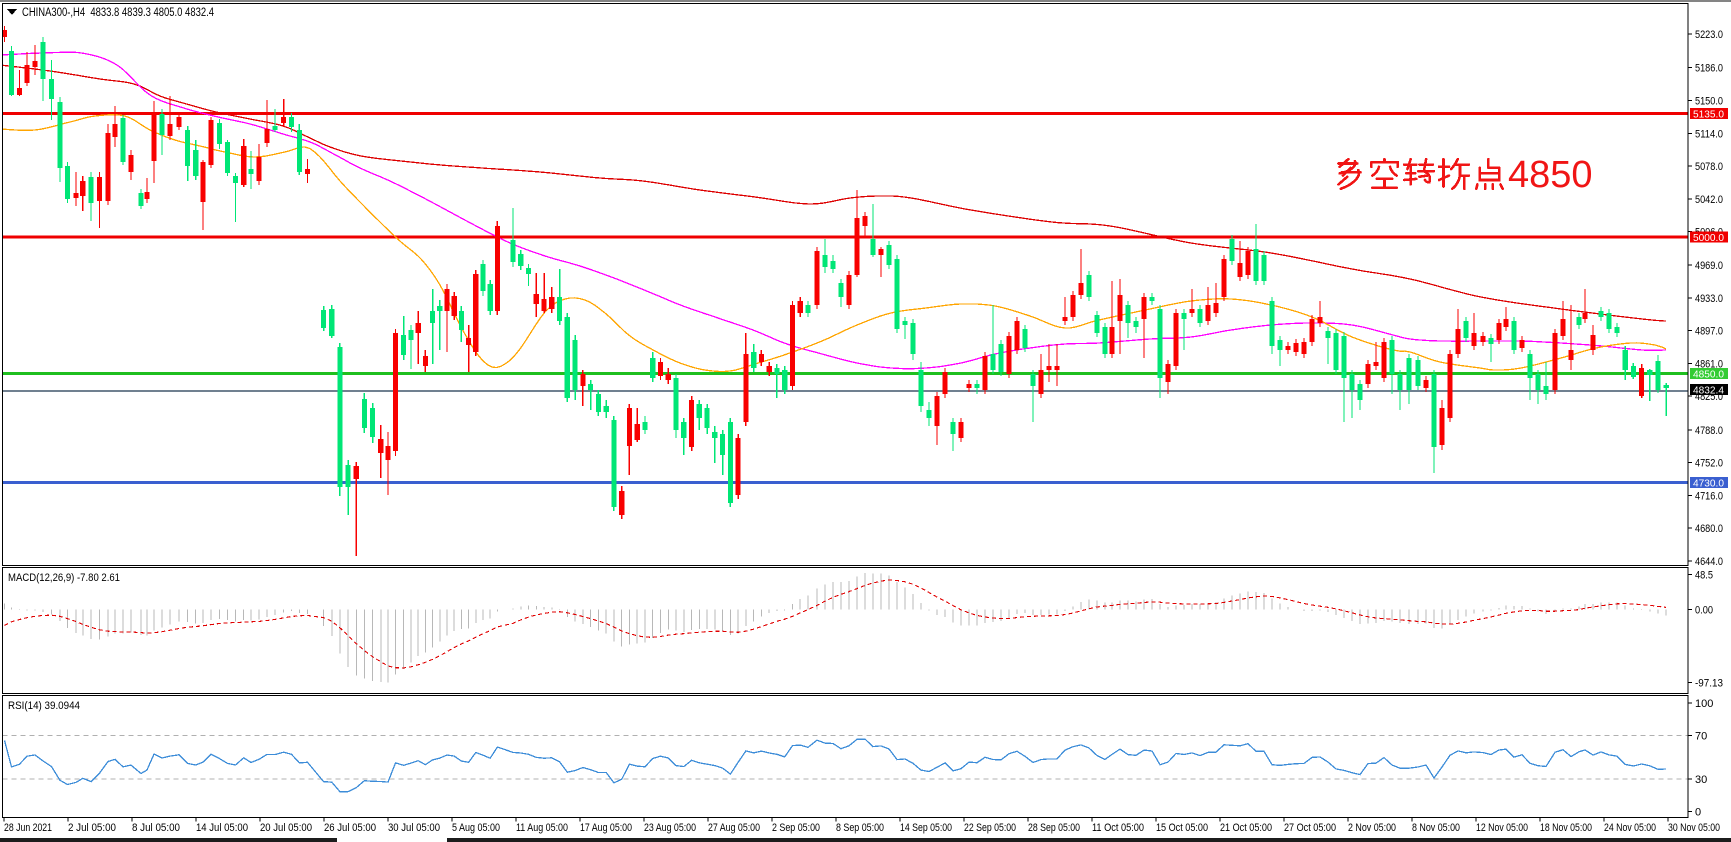 This screenshot has width=1731, height=842. What do you see at coordinates (1436, 828) in the screenshot?
I see `svg-text: 8 Nov 05:00` at bounding box center [1436, 828].